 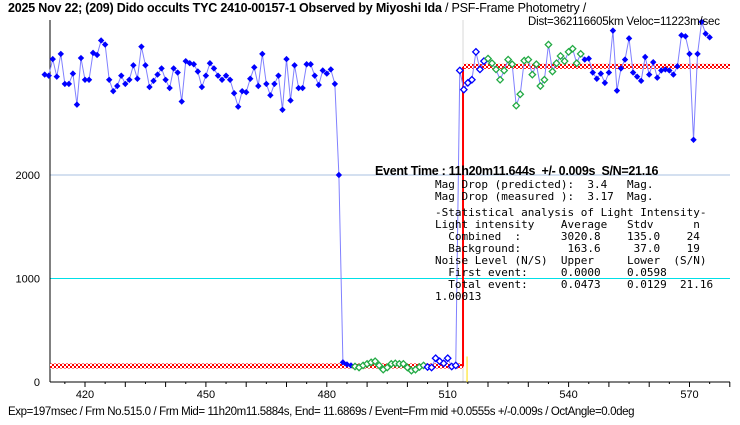 What do you see at coordinates (574, 284) in the screenshot?
I see `stats-line: Total event: 0.0473 0.0129 21.16` at bounding box center [574, 284].